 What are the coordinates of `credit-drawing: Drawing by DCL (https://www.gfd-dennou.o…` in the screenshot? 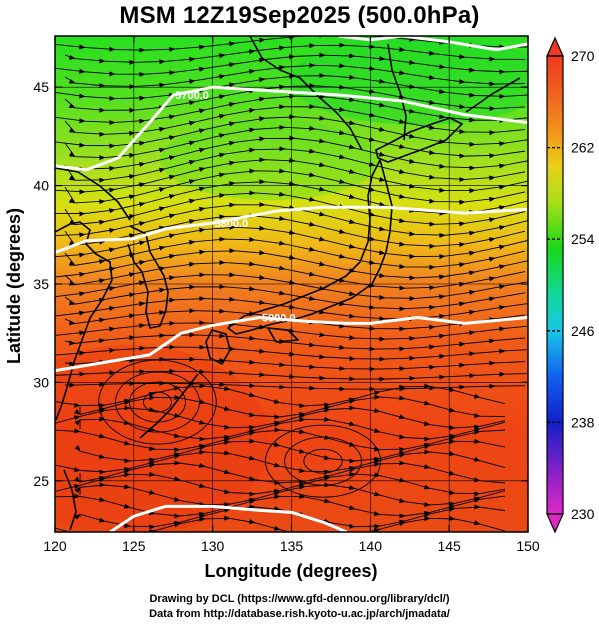 It's located at (299, 599).